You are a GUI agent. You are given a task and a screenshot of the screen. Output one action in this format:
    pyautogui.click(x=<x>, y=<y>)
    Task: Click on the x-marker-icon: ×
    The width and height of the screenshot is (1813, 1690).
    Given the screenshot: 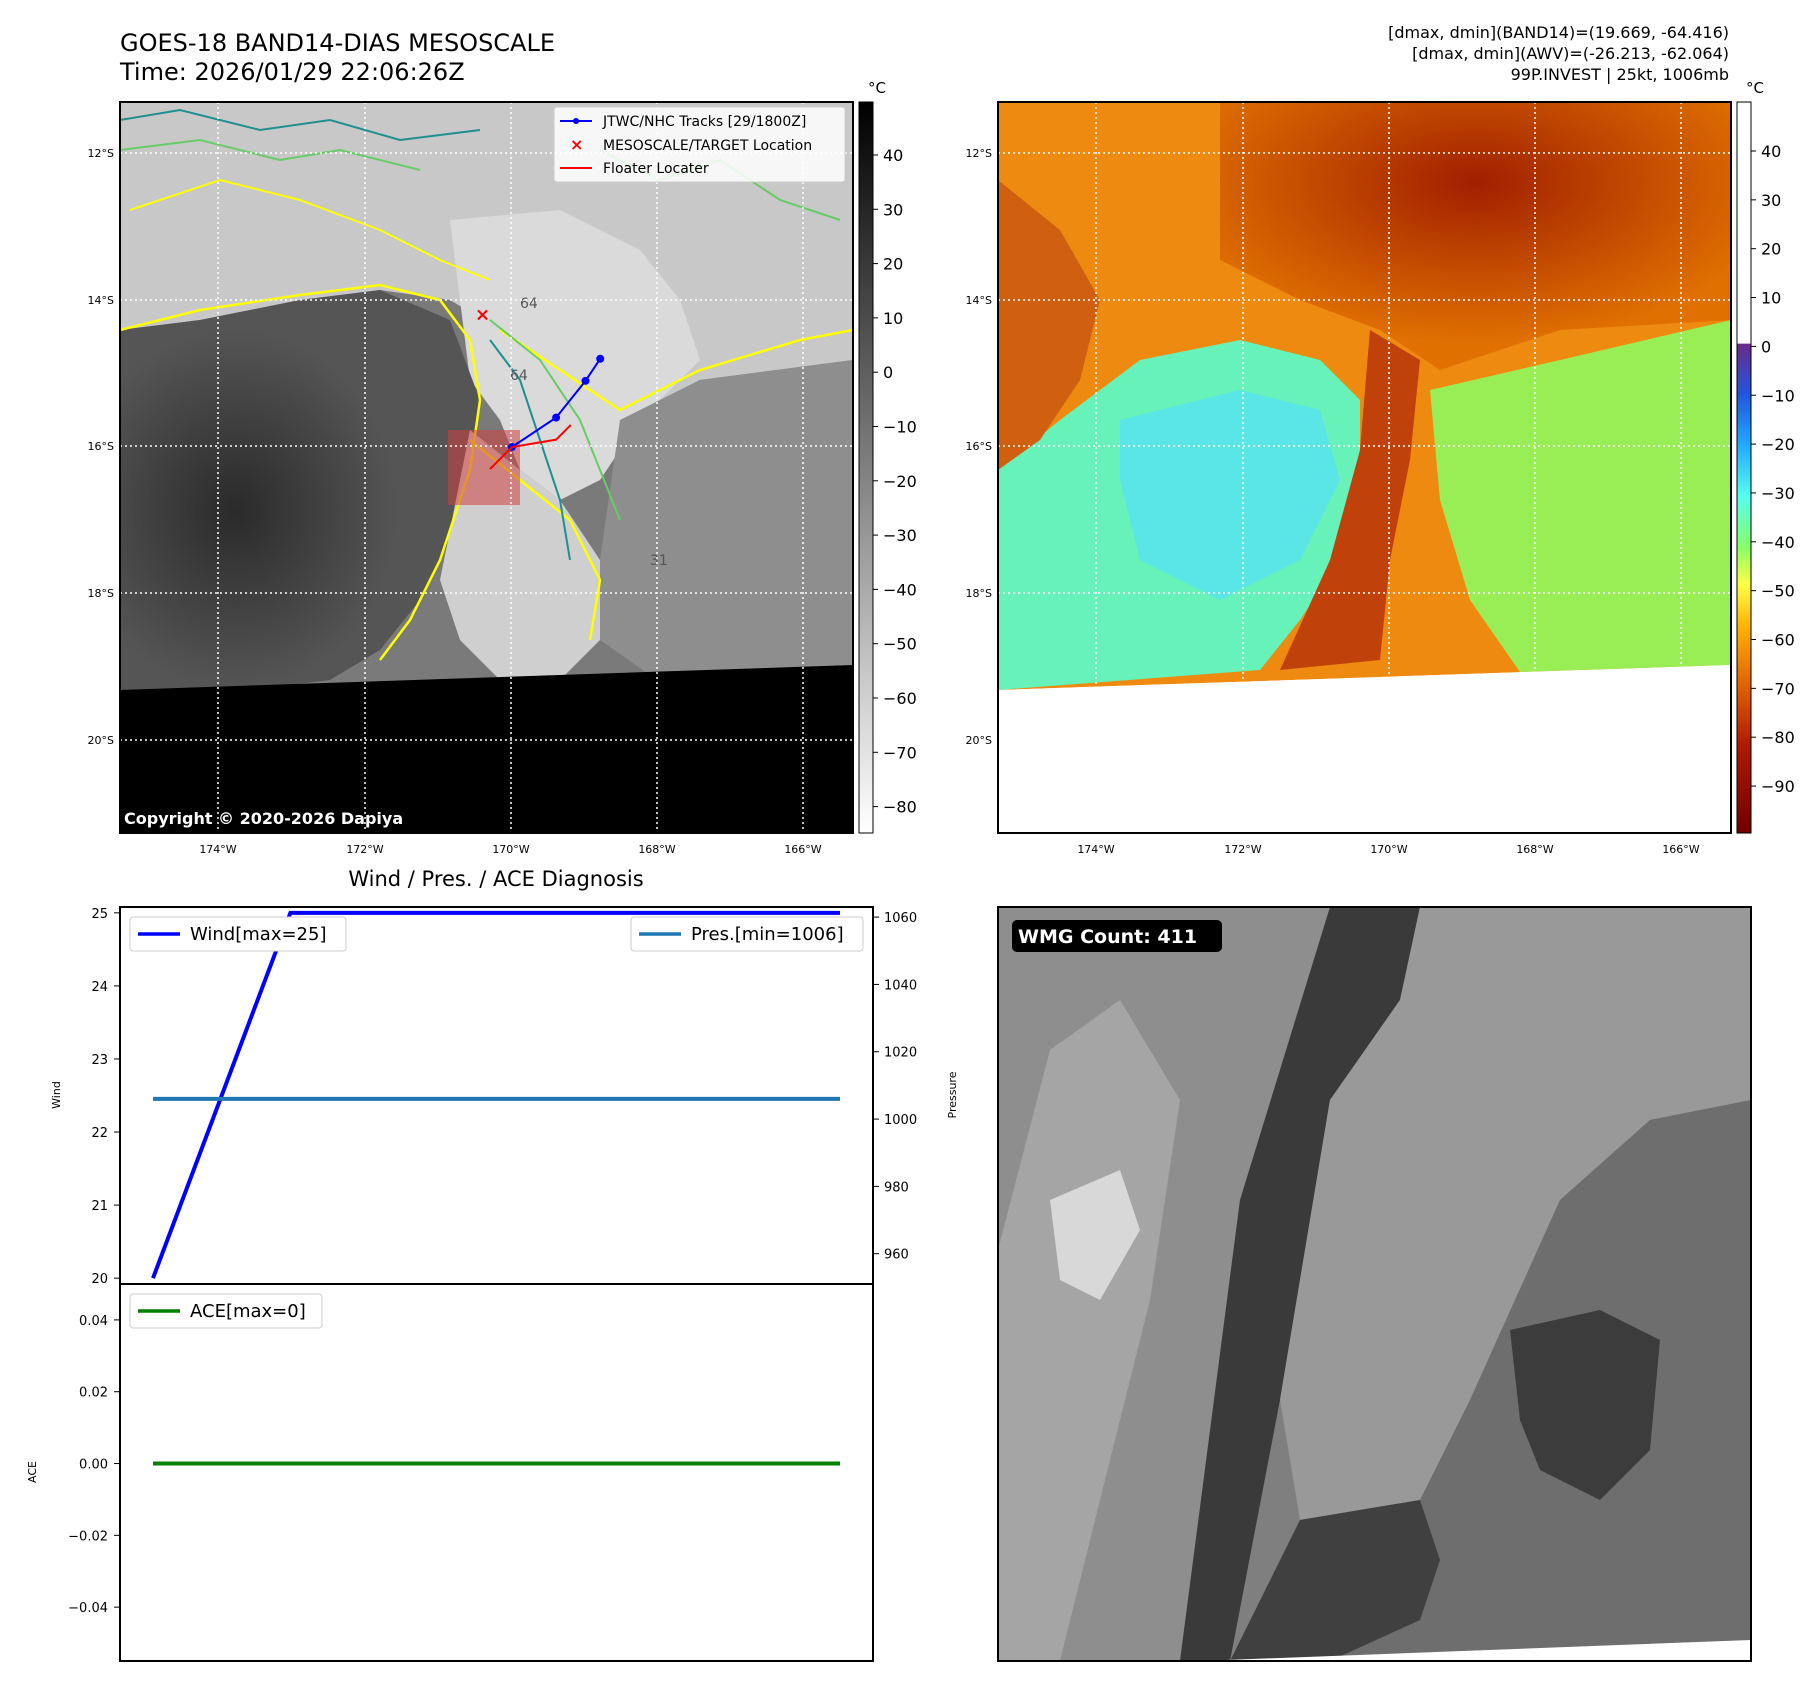 What is the action you would take?
    pyautogui.click(x=576, y=144)
    